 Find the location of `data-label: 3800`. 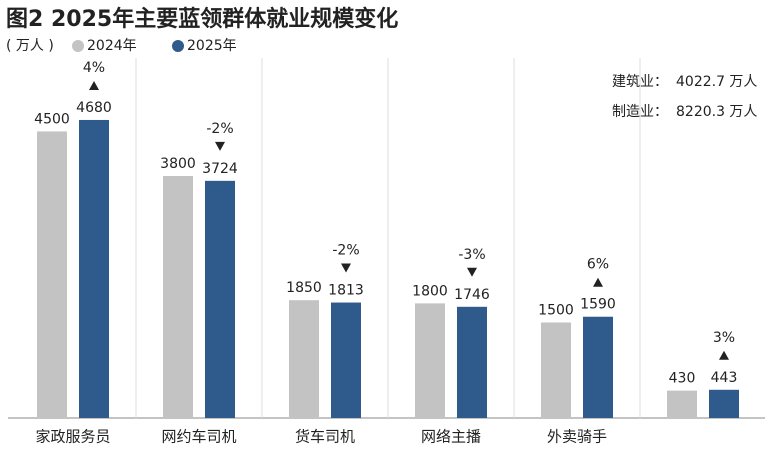

data-label: 3800 is located at coordinates (178, 164).